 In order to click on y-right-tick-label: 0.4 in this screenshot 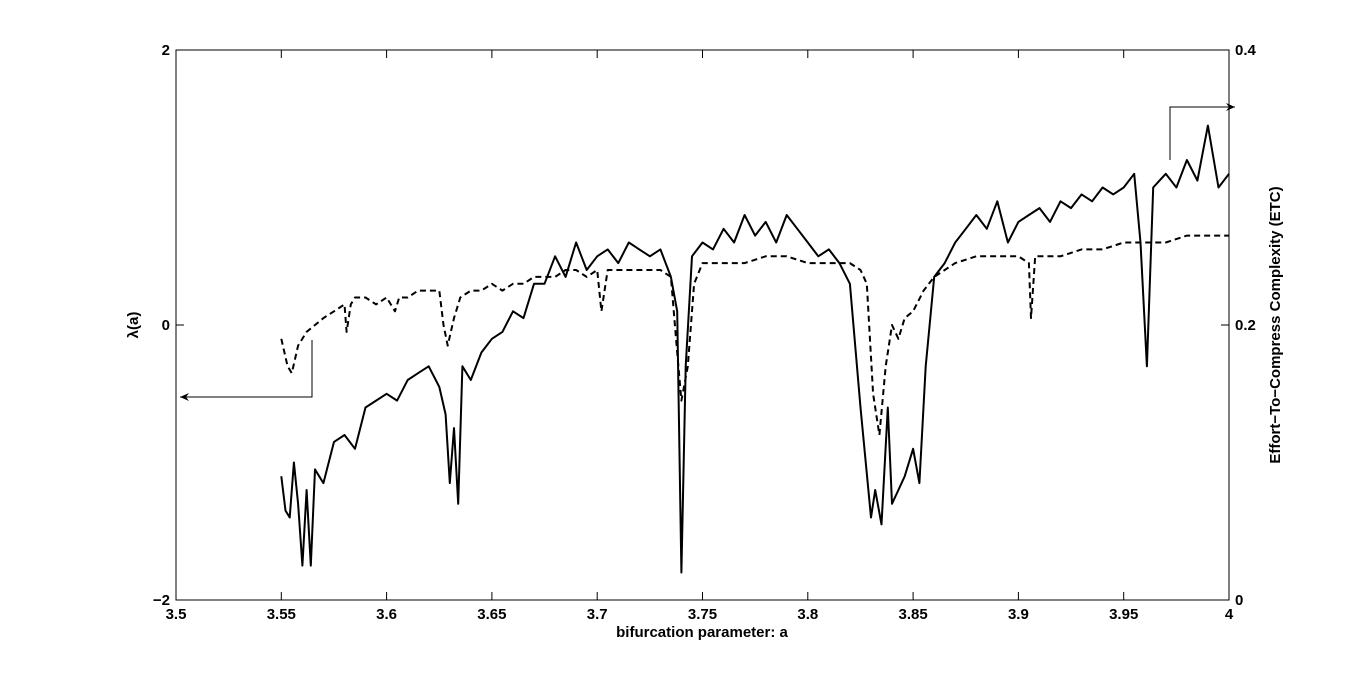, I will do `click(1246, 50)`.